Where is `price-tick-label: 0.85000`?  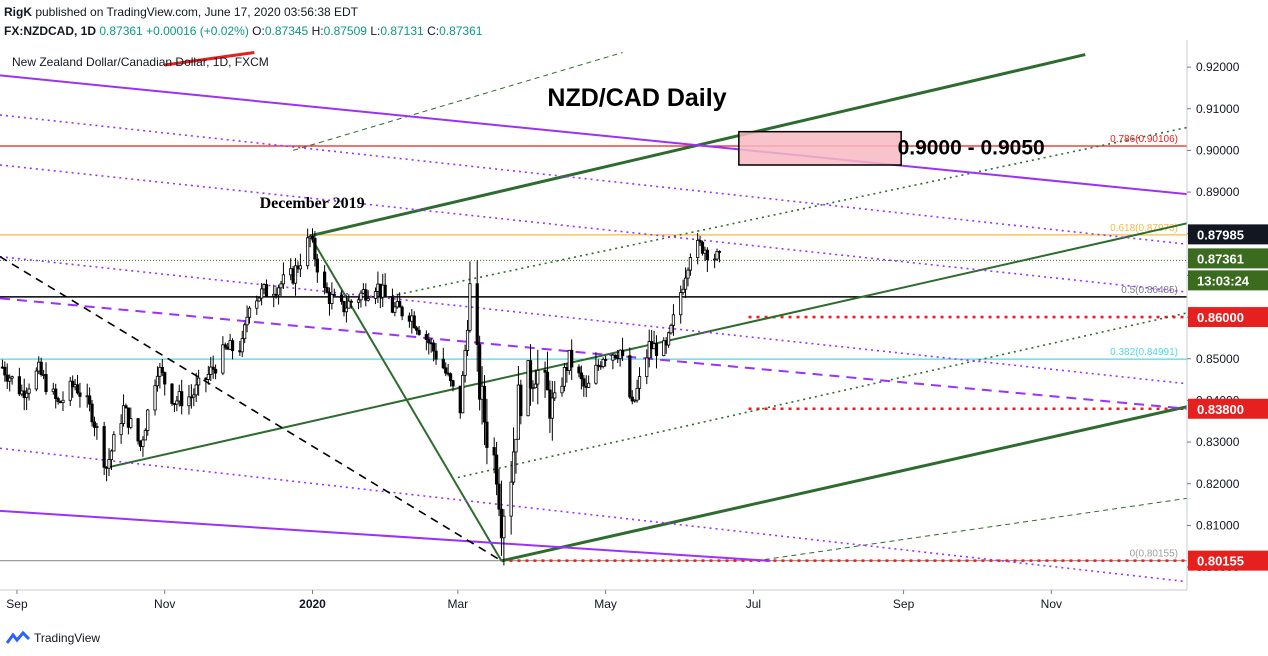 price-tick-label: 0.85000 is located at coordinates (1218, 359).